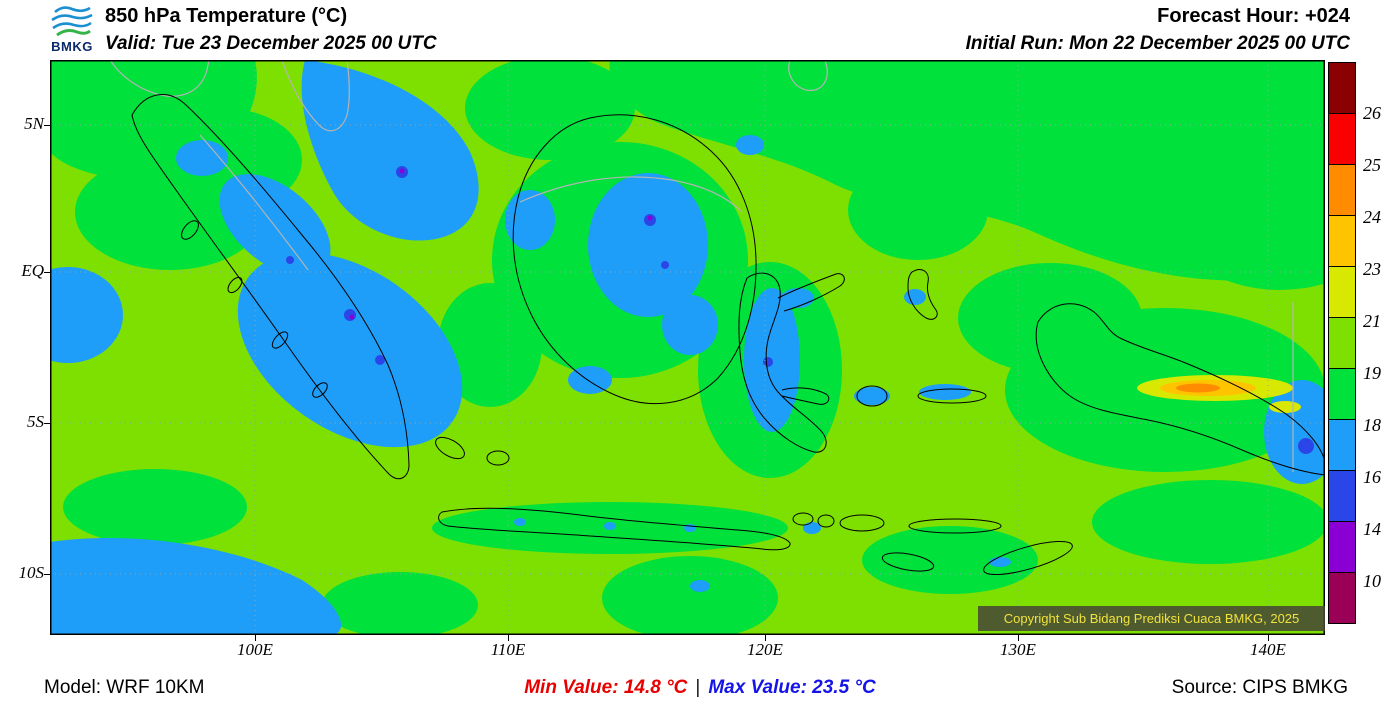 Image resolution: width=1400 pixels, height=709 pixels. Describe the element at coordinates (1018, 649) in the screenshot. I see `x-axis-label-130e: 130E` at that location.